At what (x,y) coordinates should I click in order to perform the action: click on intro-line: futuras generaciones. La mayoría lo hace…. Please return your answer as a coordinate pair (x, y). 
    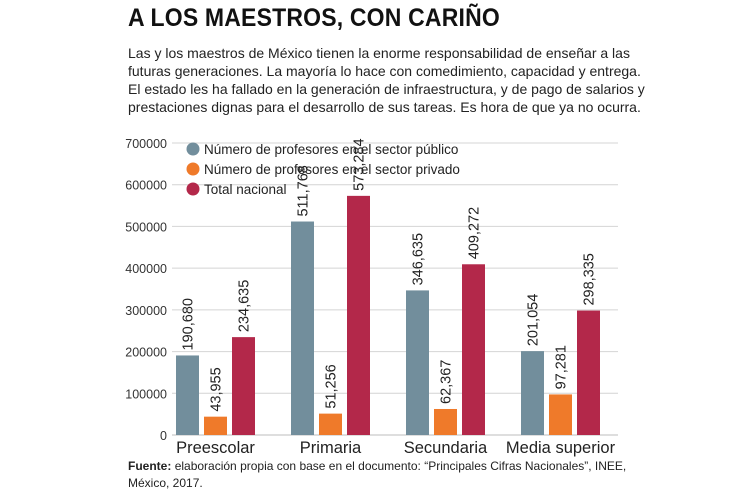
    Looking at the image, I should click on (384, 71).